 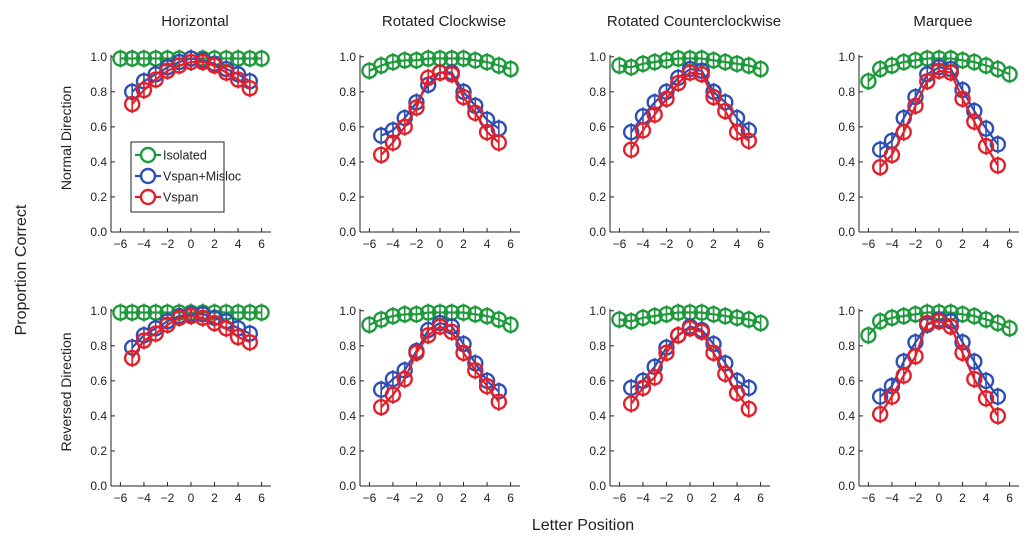 What do you see at coordinates (892, 244) in the screenshot?
I see `x-tick-label: −4` at bounding box center [892, 244].